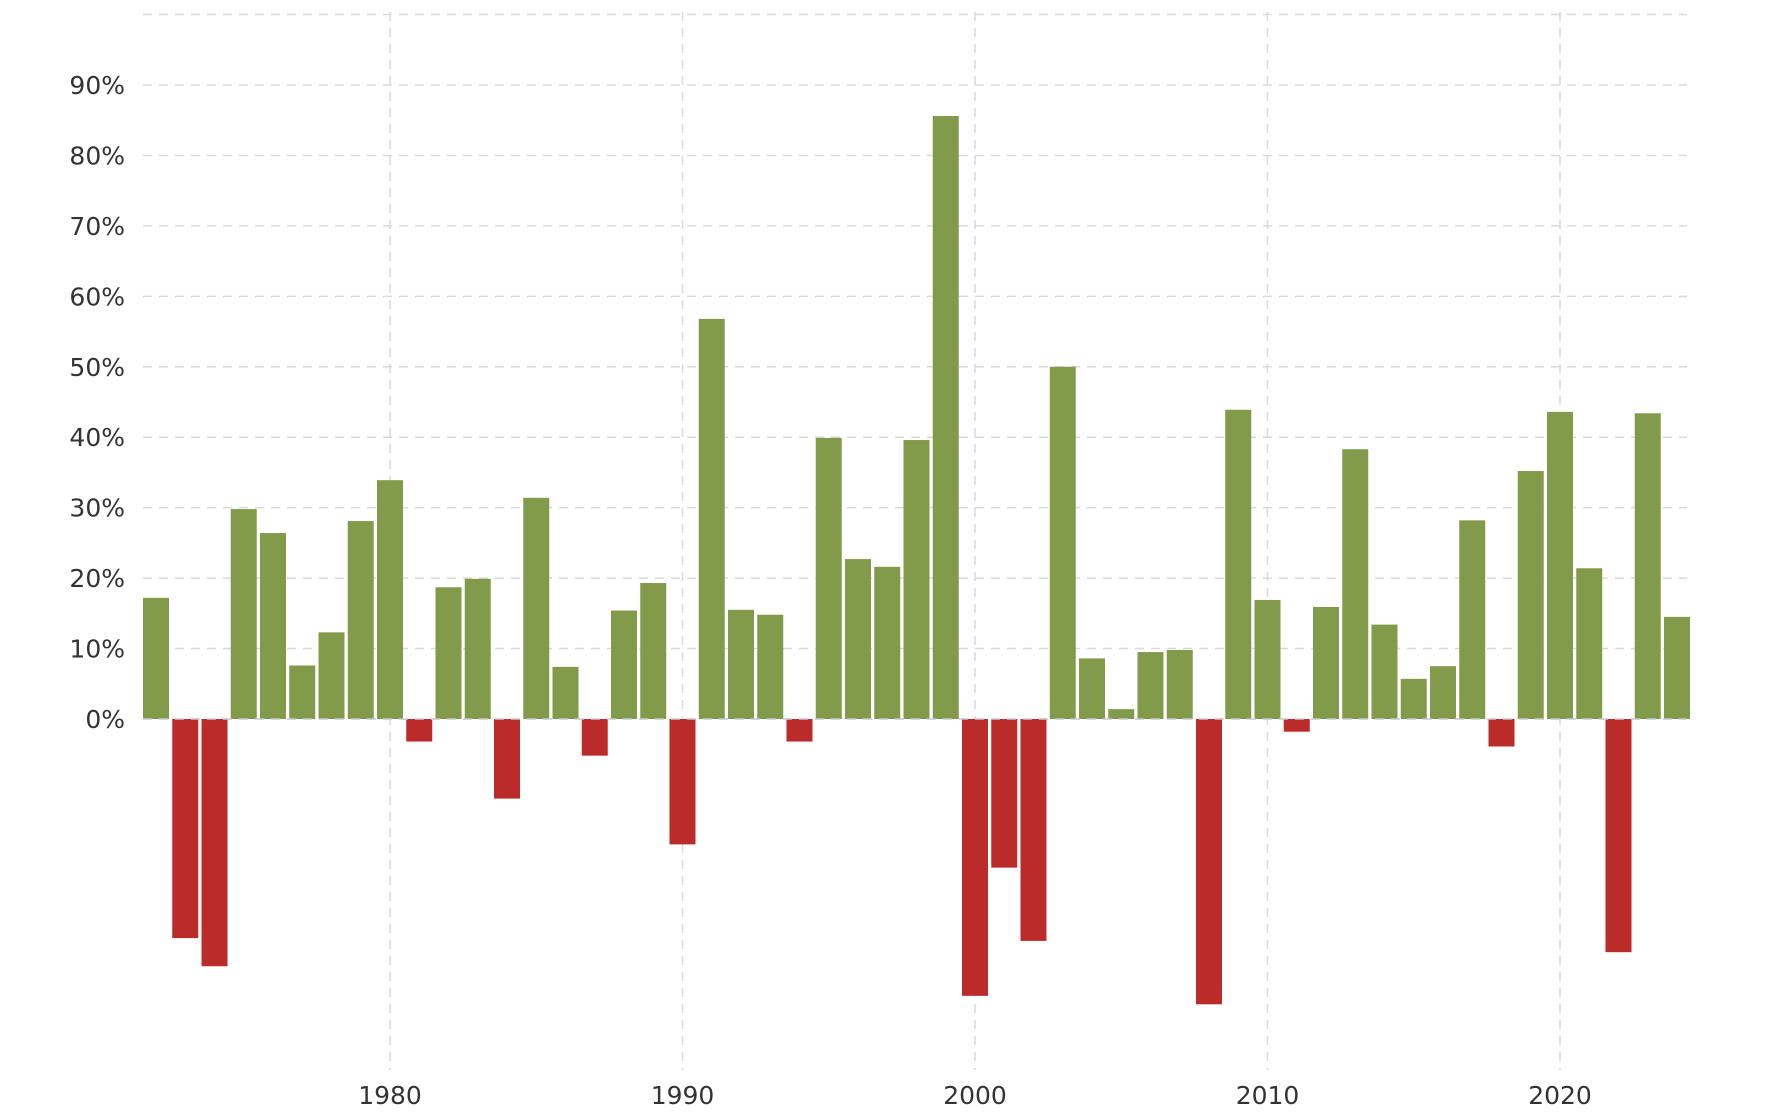 This screenshot has height=1120, width=1776. Describe the element at coordinates (477, 648) in the screenshot. I see `bar-1983` at that location.